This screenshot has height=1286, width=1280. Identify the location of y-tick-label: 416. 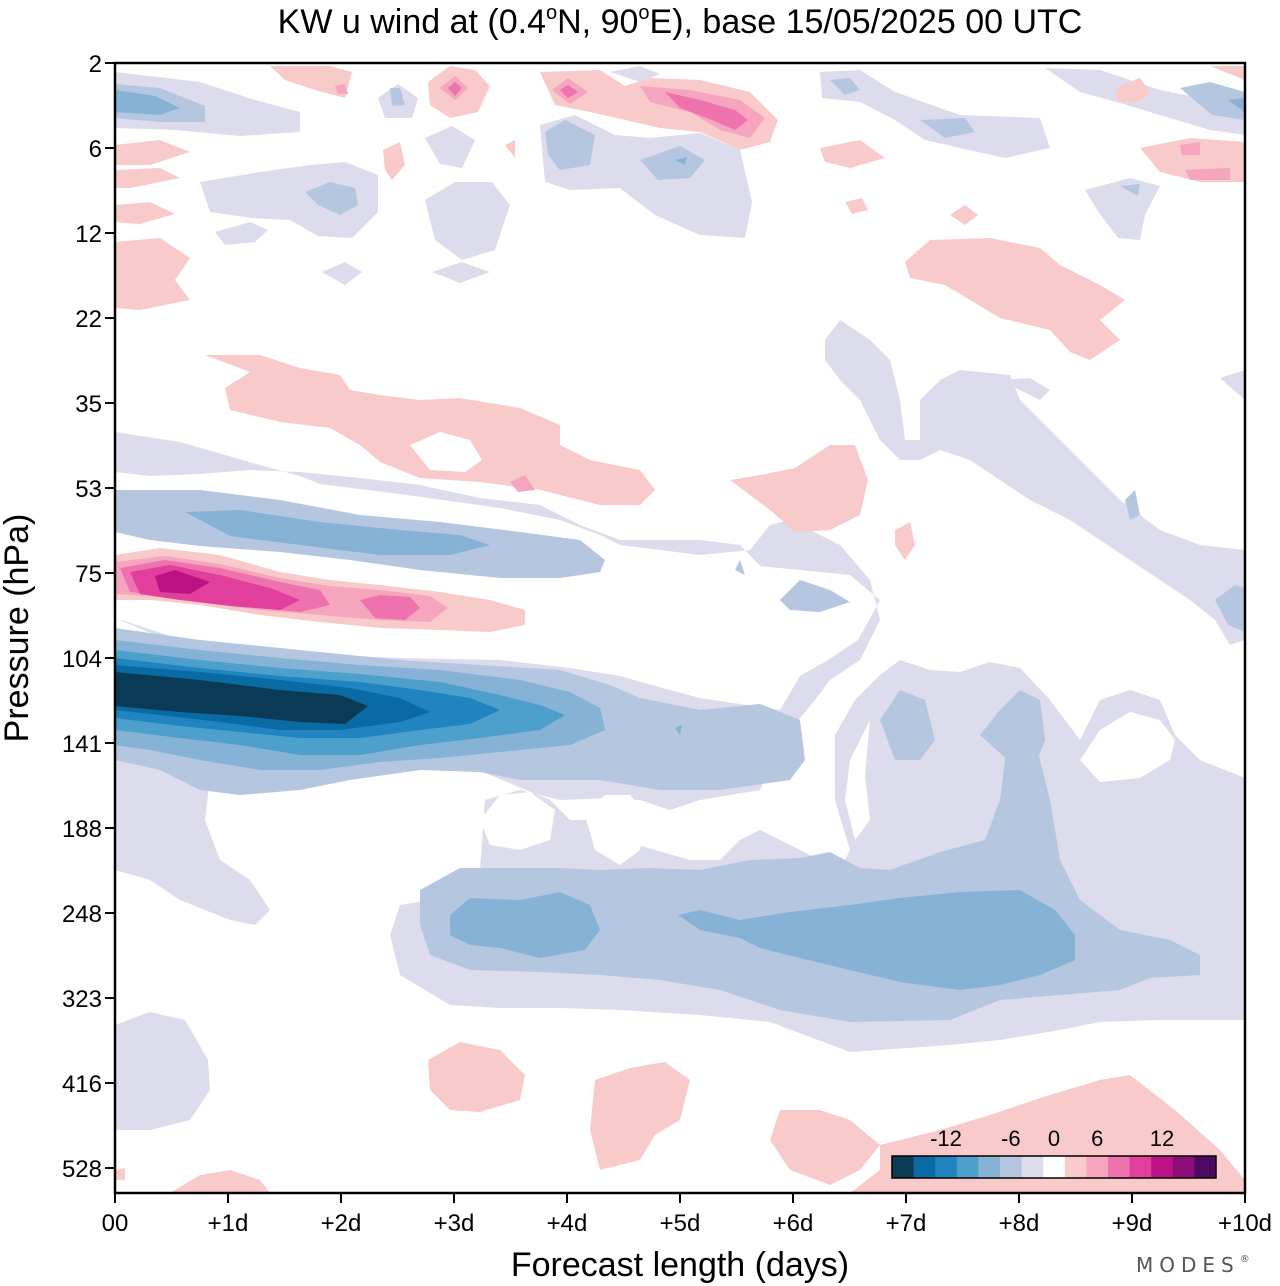
(82, 1084).